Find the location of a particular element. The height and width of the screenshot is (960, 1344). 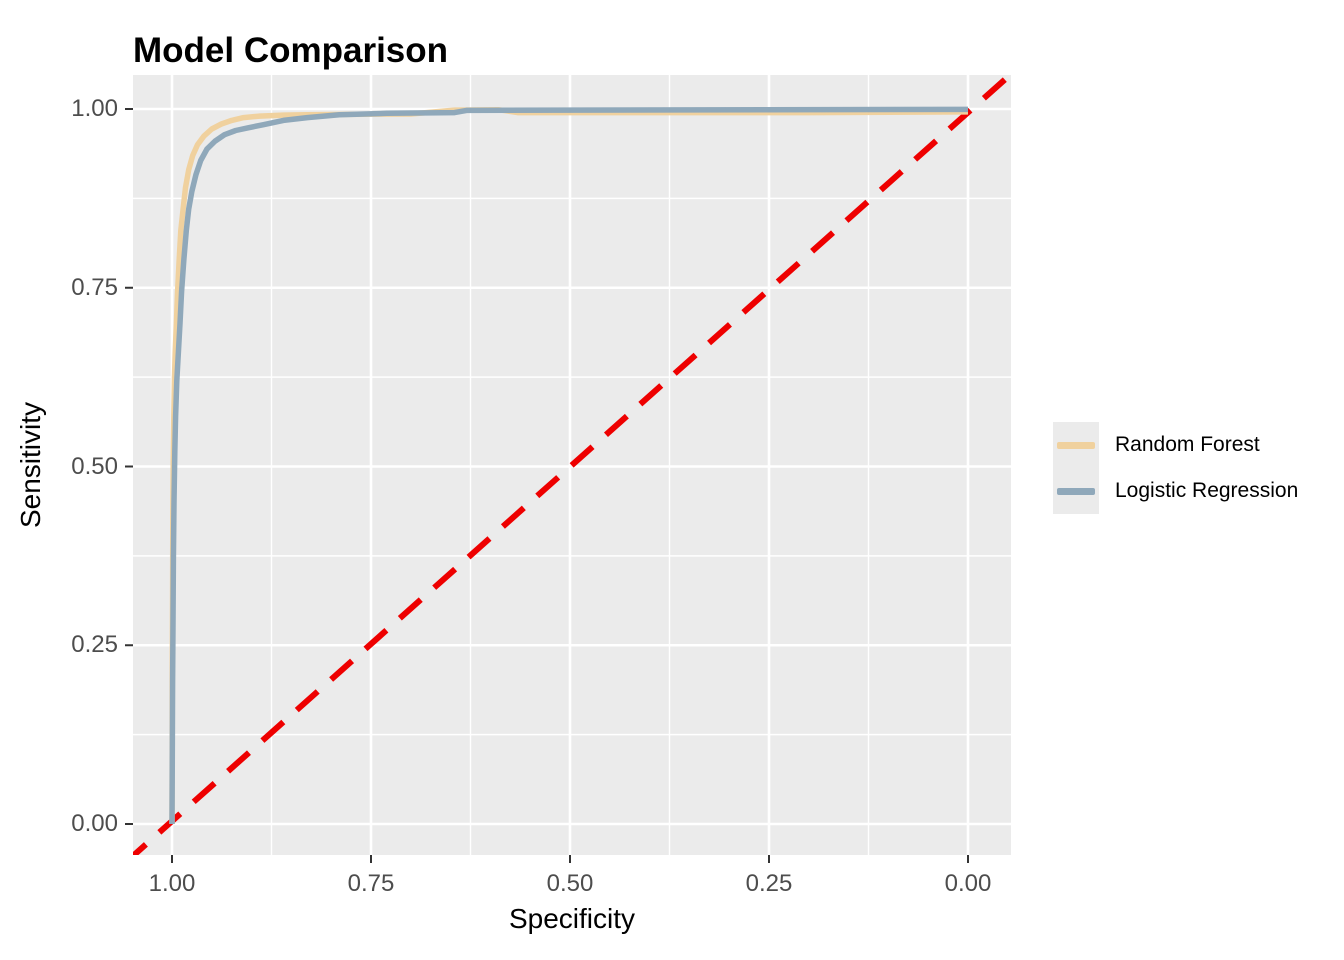

y-tick-label: 1.00 is located at coordinates (94, 108).